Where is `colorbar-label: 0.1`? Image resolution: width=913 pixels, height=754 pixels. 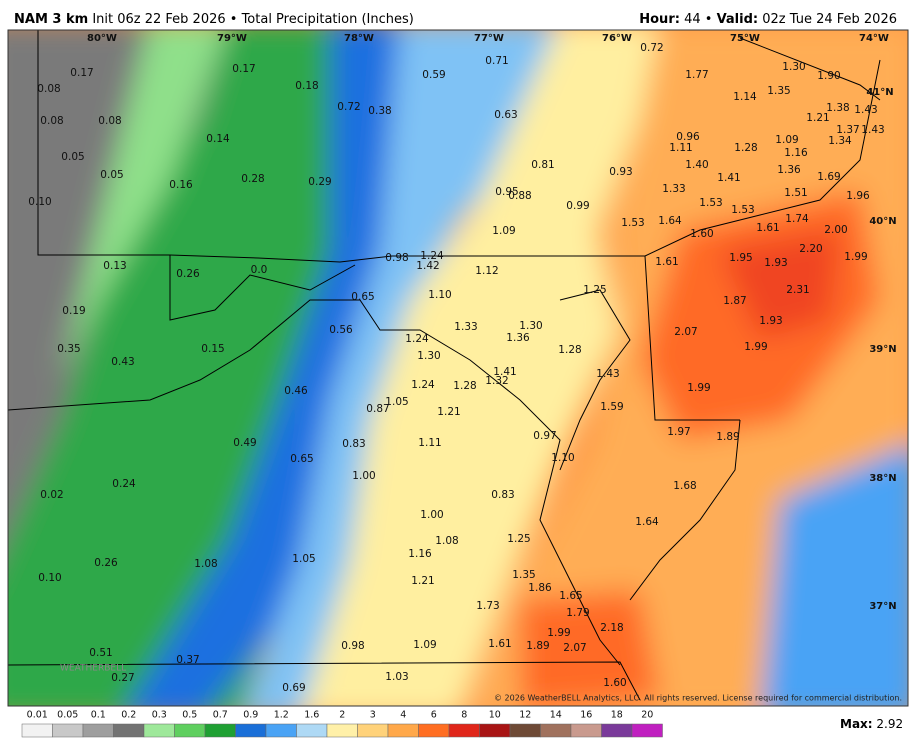 colorbar-label: 0.1 is located at coordinates (98, 715).